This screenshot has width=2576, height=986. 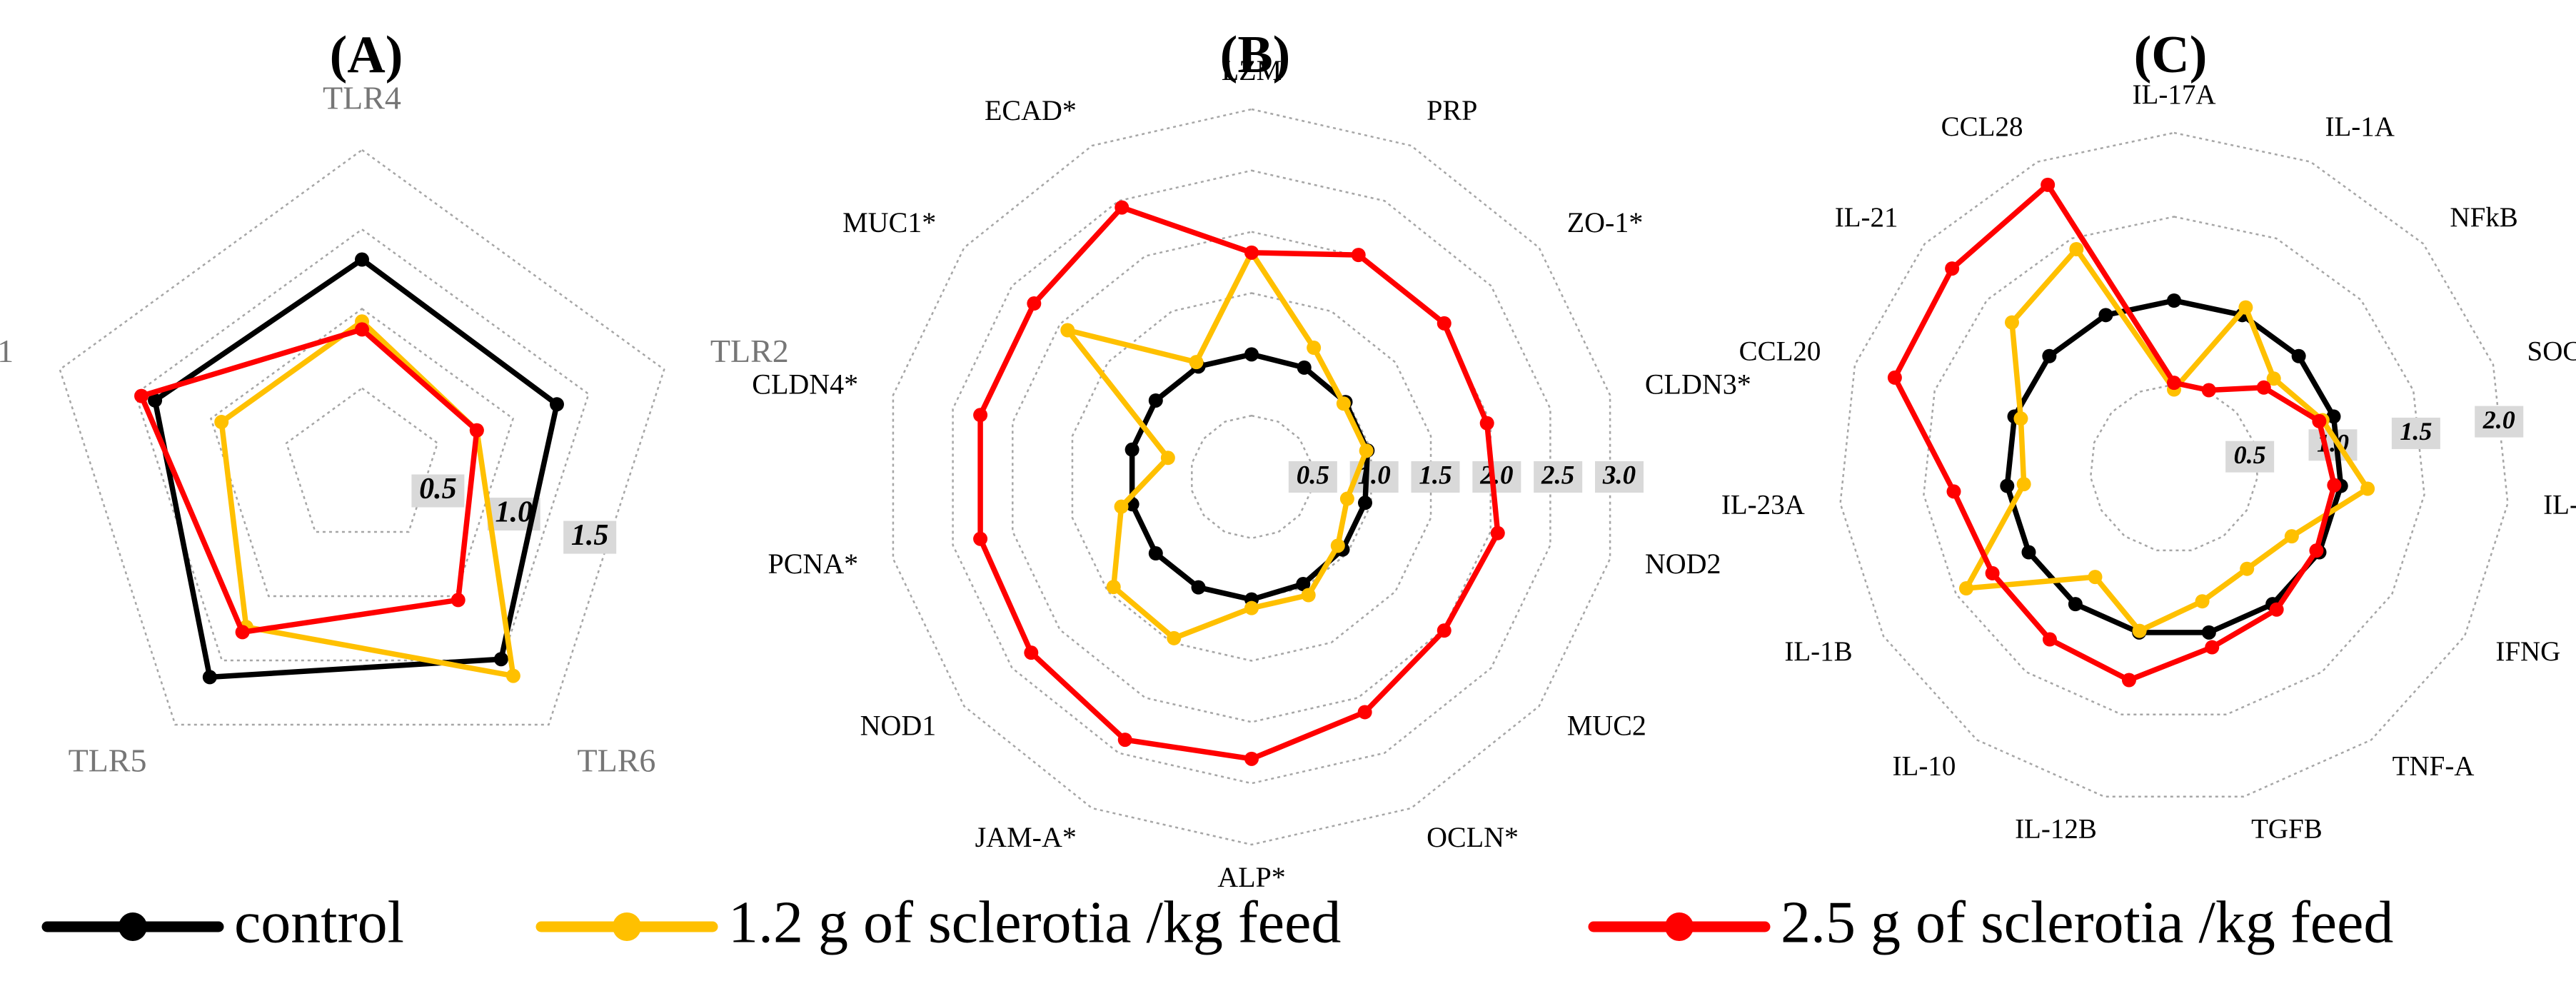 What do you see at coordinates (2559, 504) in the screenshot?
I see `axis-label: IL-8` at bounding box center [2559, 504].